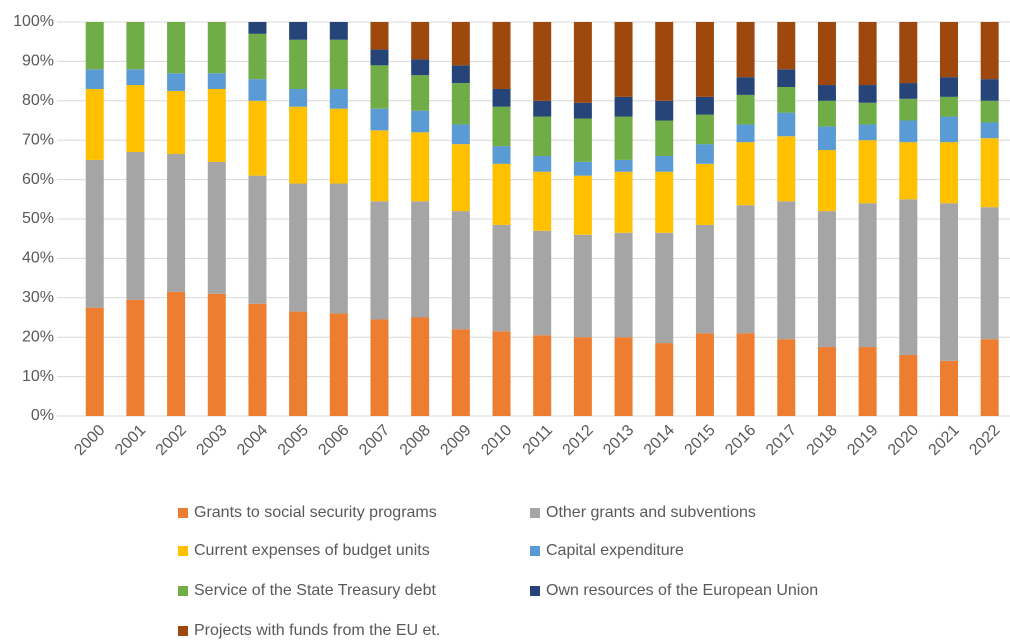  What do you see at coordinates (293, 440) in the screenshot?
I see `x-tick-label: 2005` at bounding box center [293, 440].